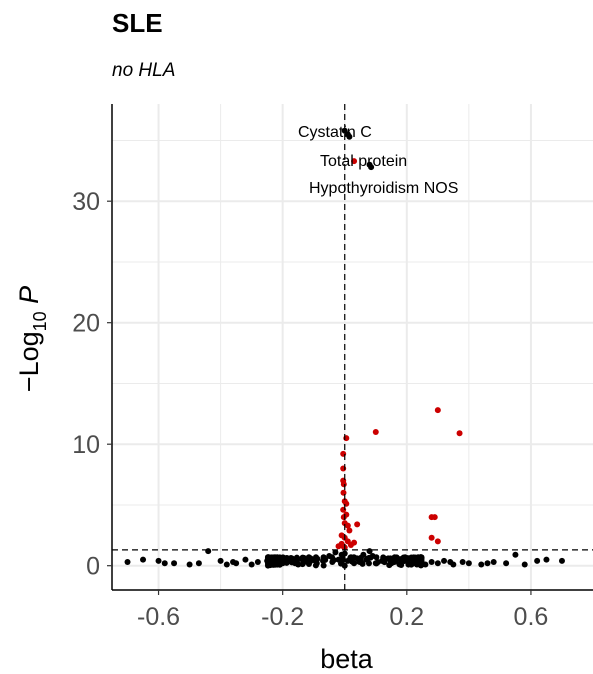 The width and height of the screenshot is (593, 674). Describe the element at coordinates (363, 161) in the screenshot. I see `point-annotation: Total protein` at that location.